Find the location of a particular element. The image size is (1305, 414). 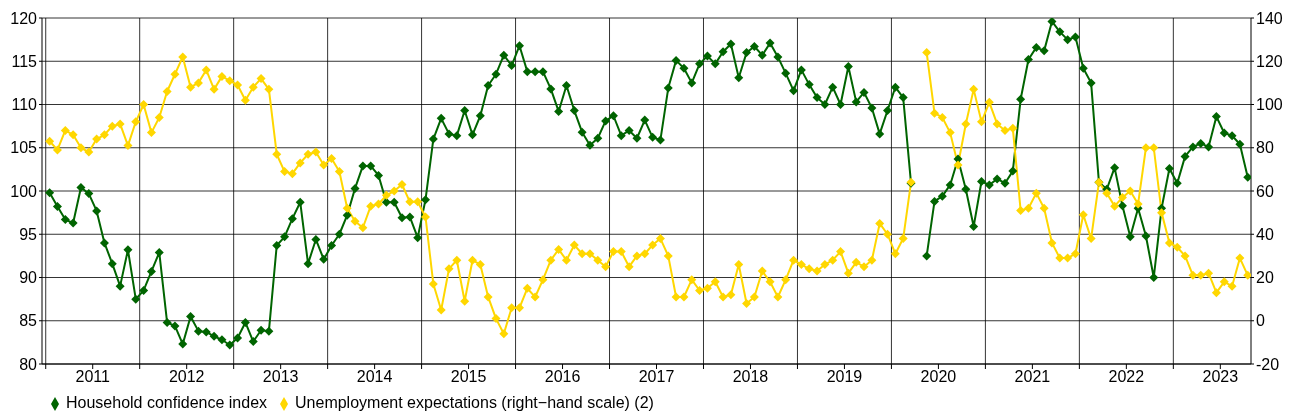

x-tick-label: 2019 is located at coordinates (844, 377).